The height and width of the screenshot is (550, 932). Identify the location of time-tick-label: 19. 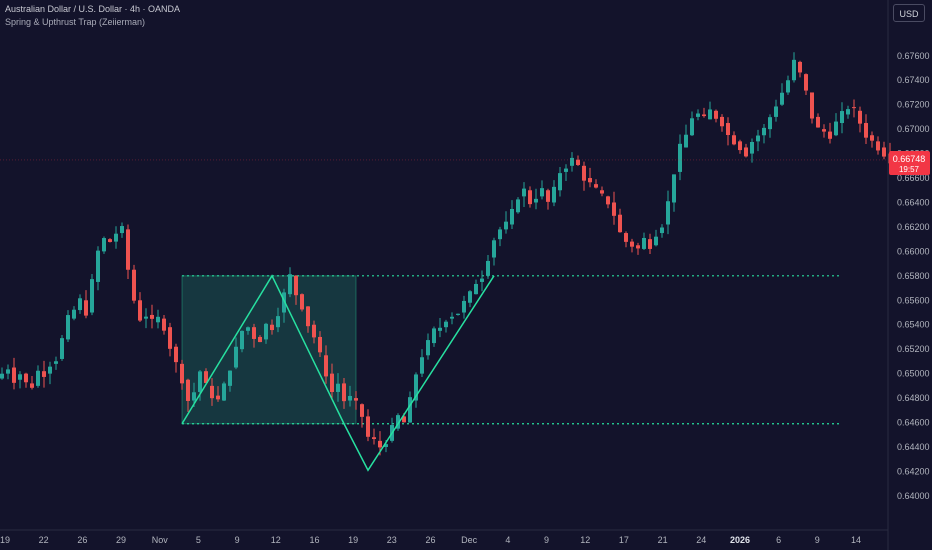
(353, 540).